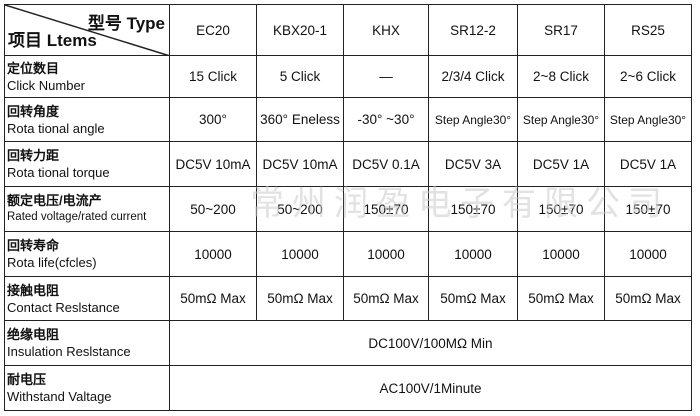  What do you see at coordinates (213, 119) in the screenshot?
I see `cell: 300°` at bounding box center [213, 119].